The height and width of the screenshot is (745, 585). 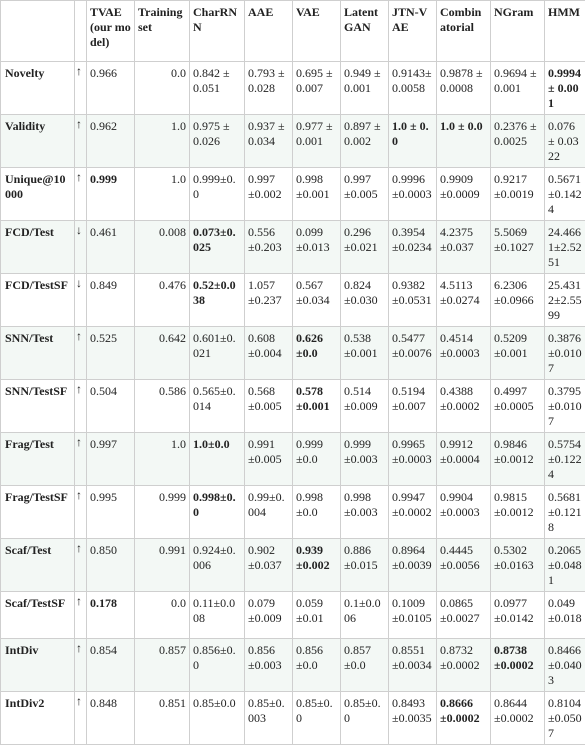 What do you see at coordinates (365, 194) in the screenshot?
I see `table-cell: 0.997±0.005` at bounding box center [365, 194].